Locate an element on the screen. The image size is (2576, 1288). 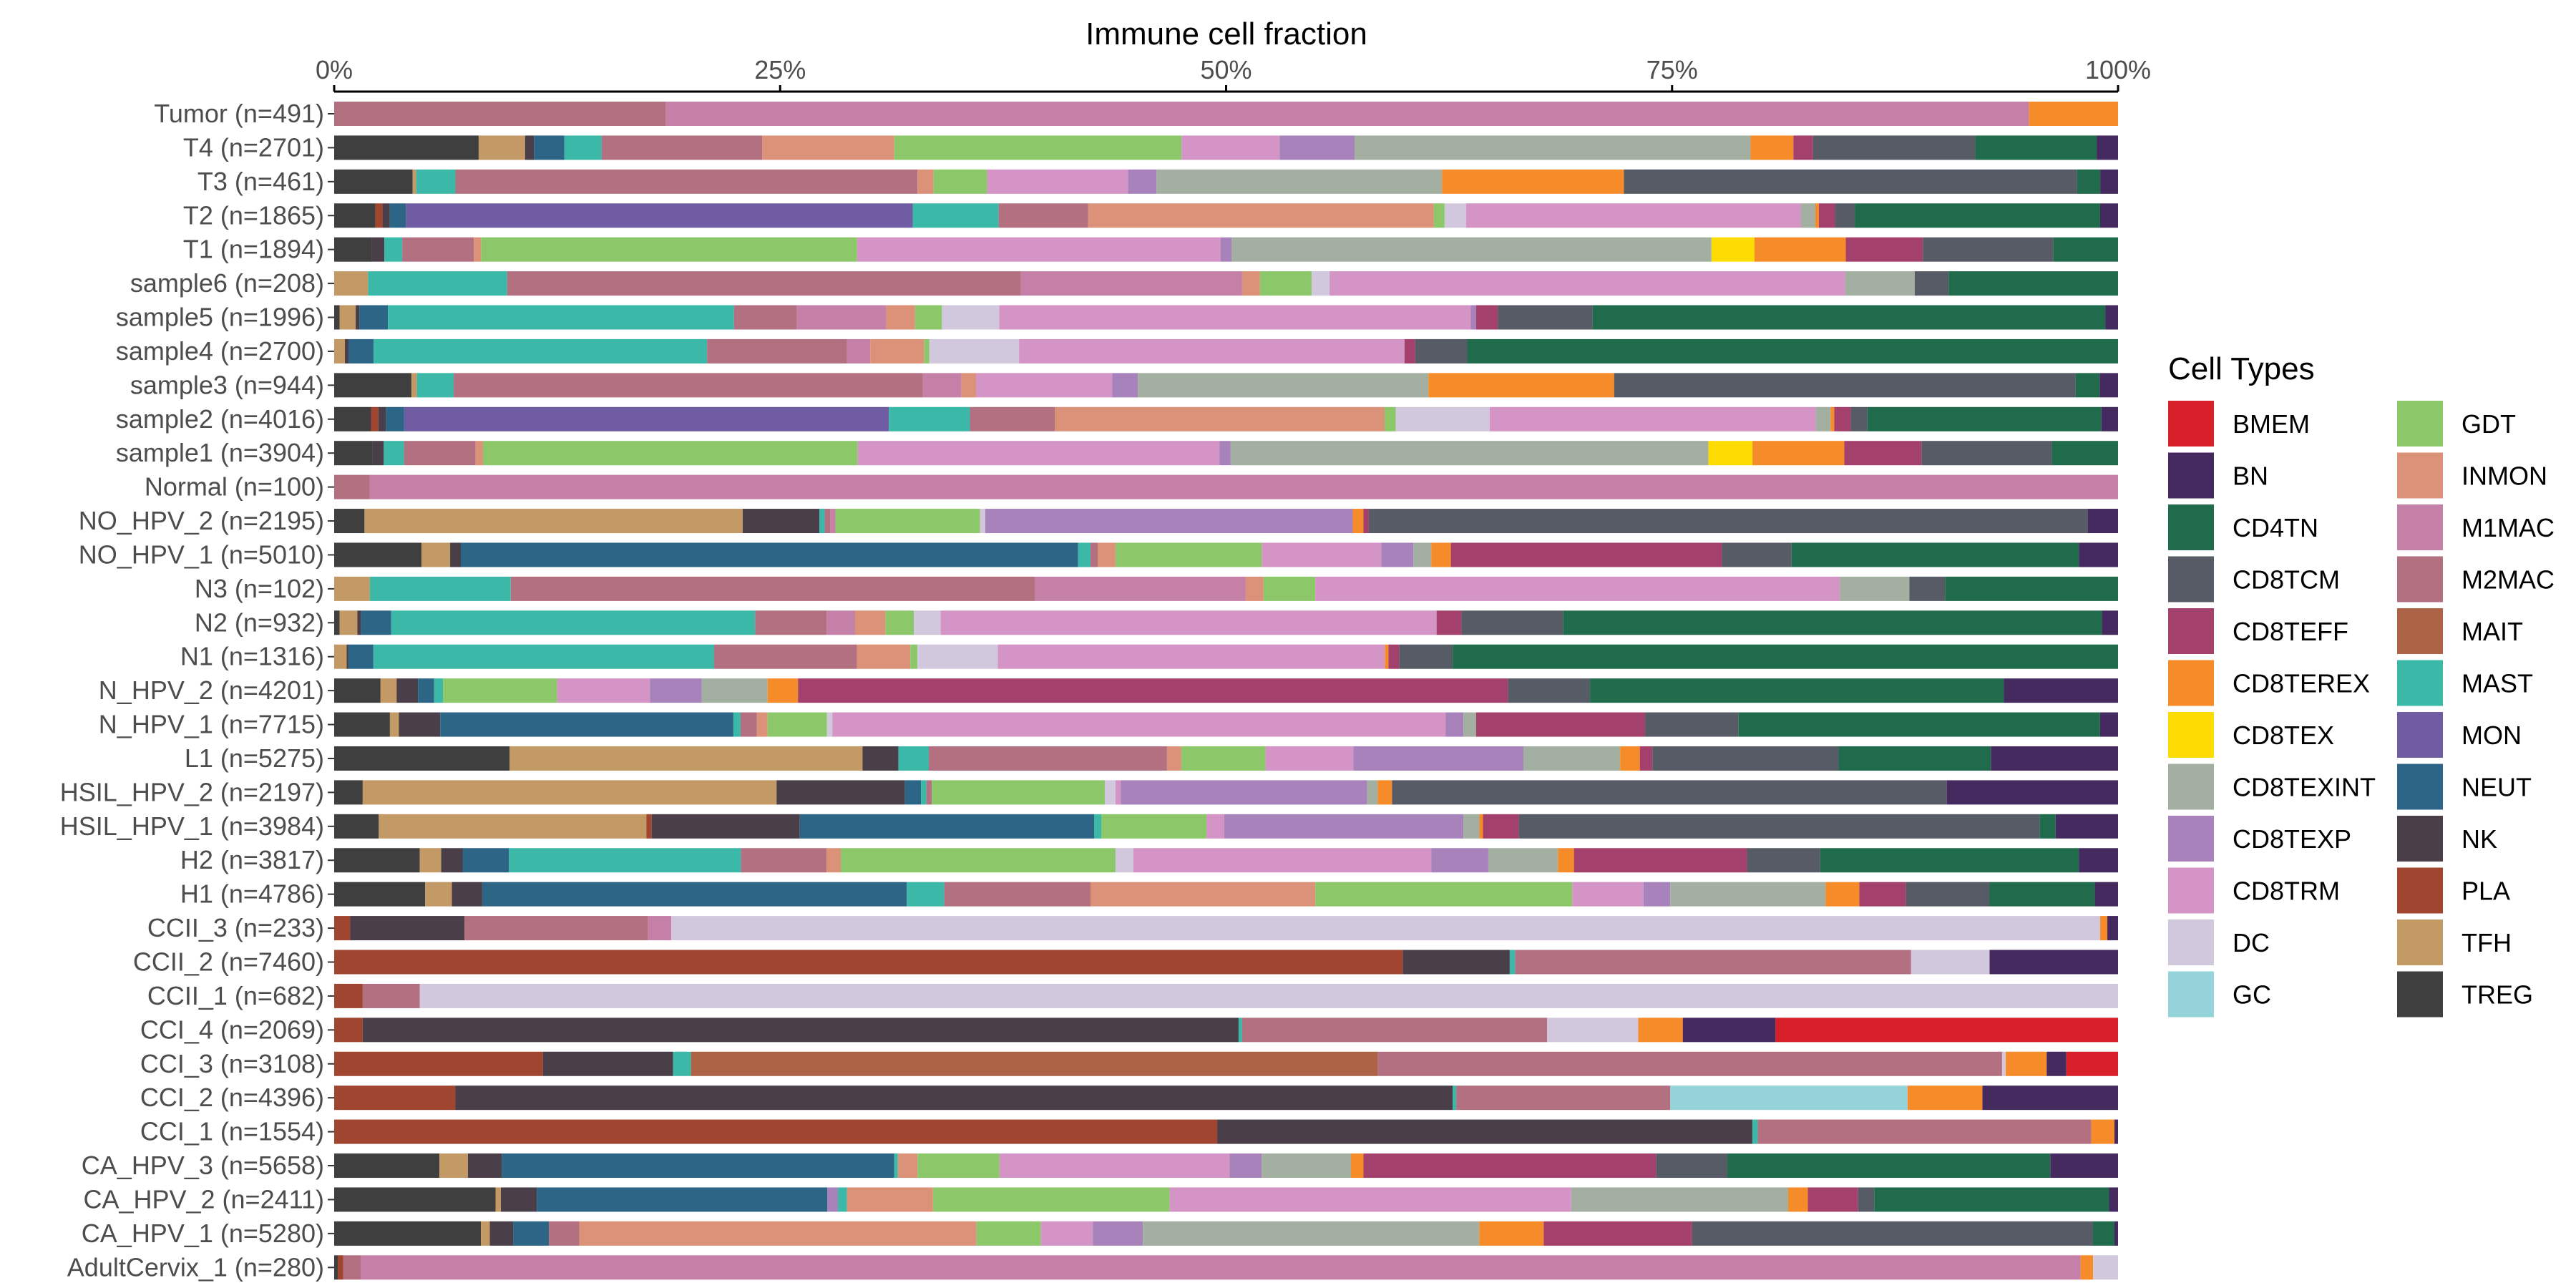
legend-item-mait: MAIT is located at coordinates (2460, 631).